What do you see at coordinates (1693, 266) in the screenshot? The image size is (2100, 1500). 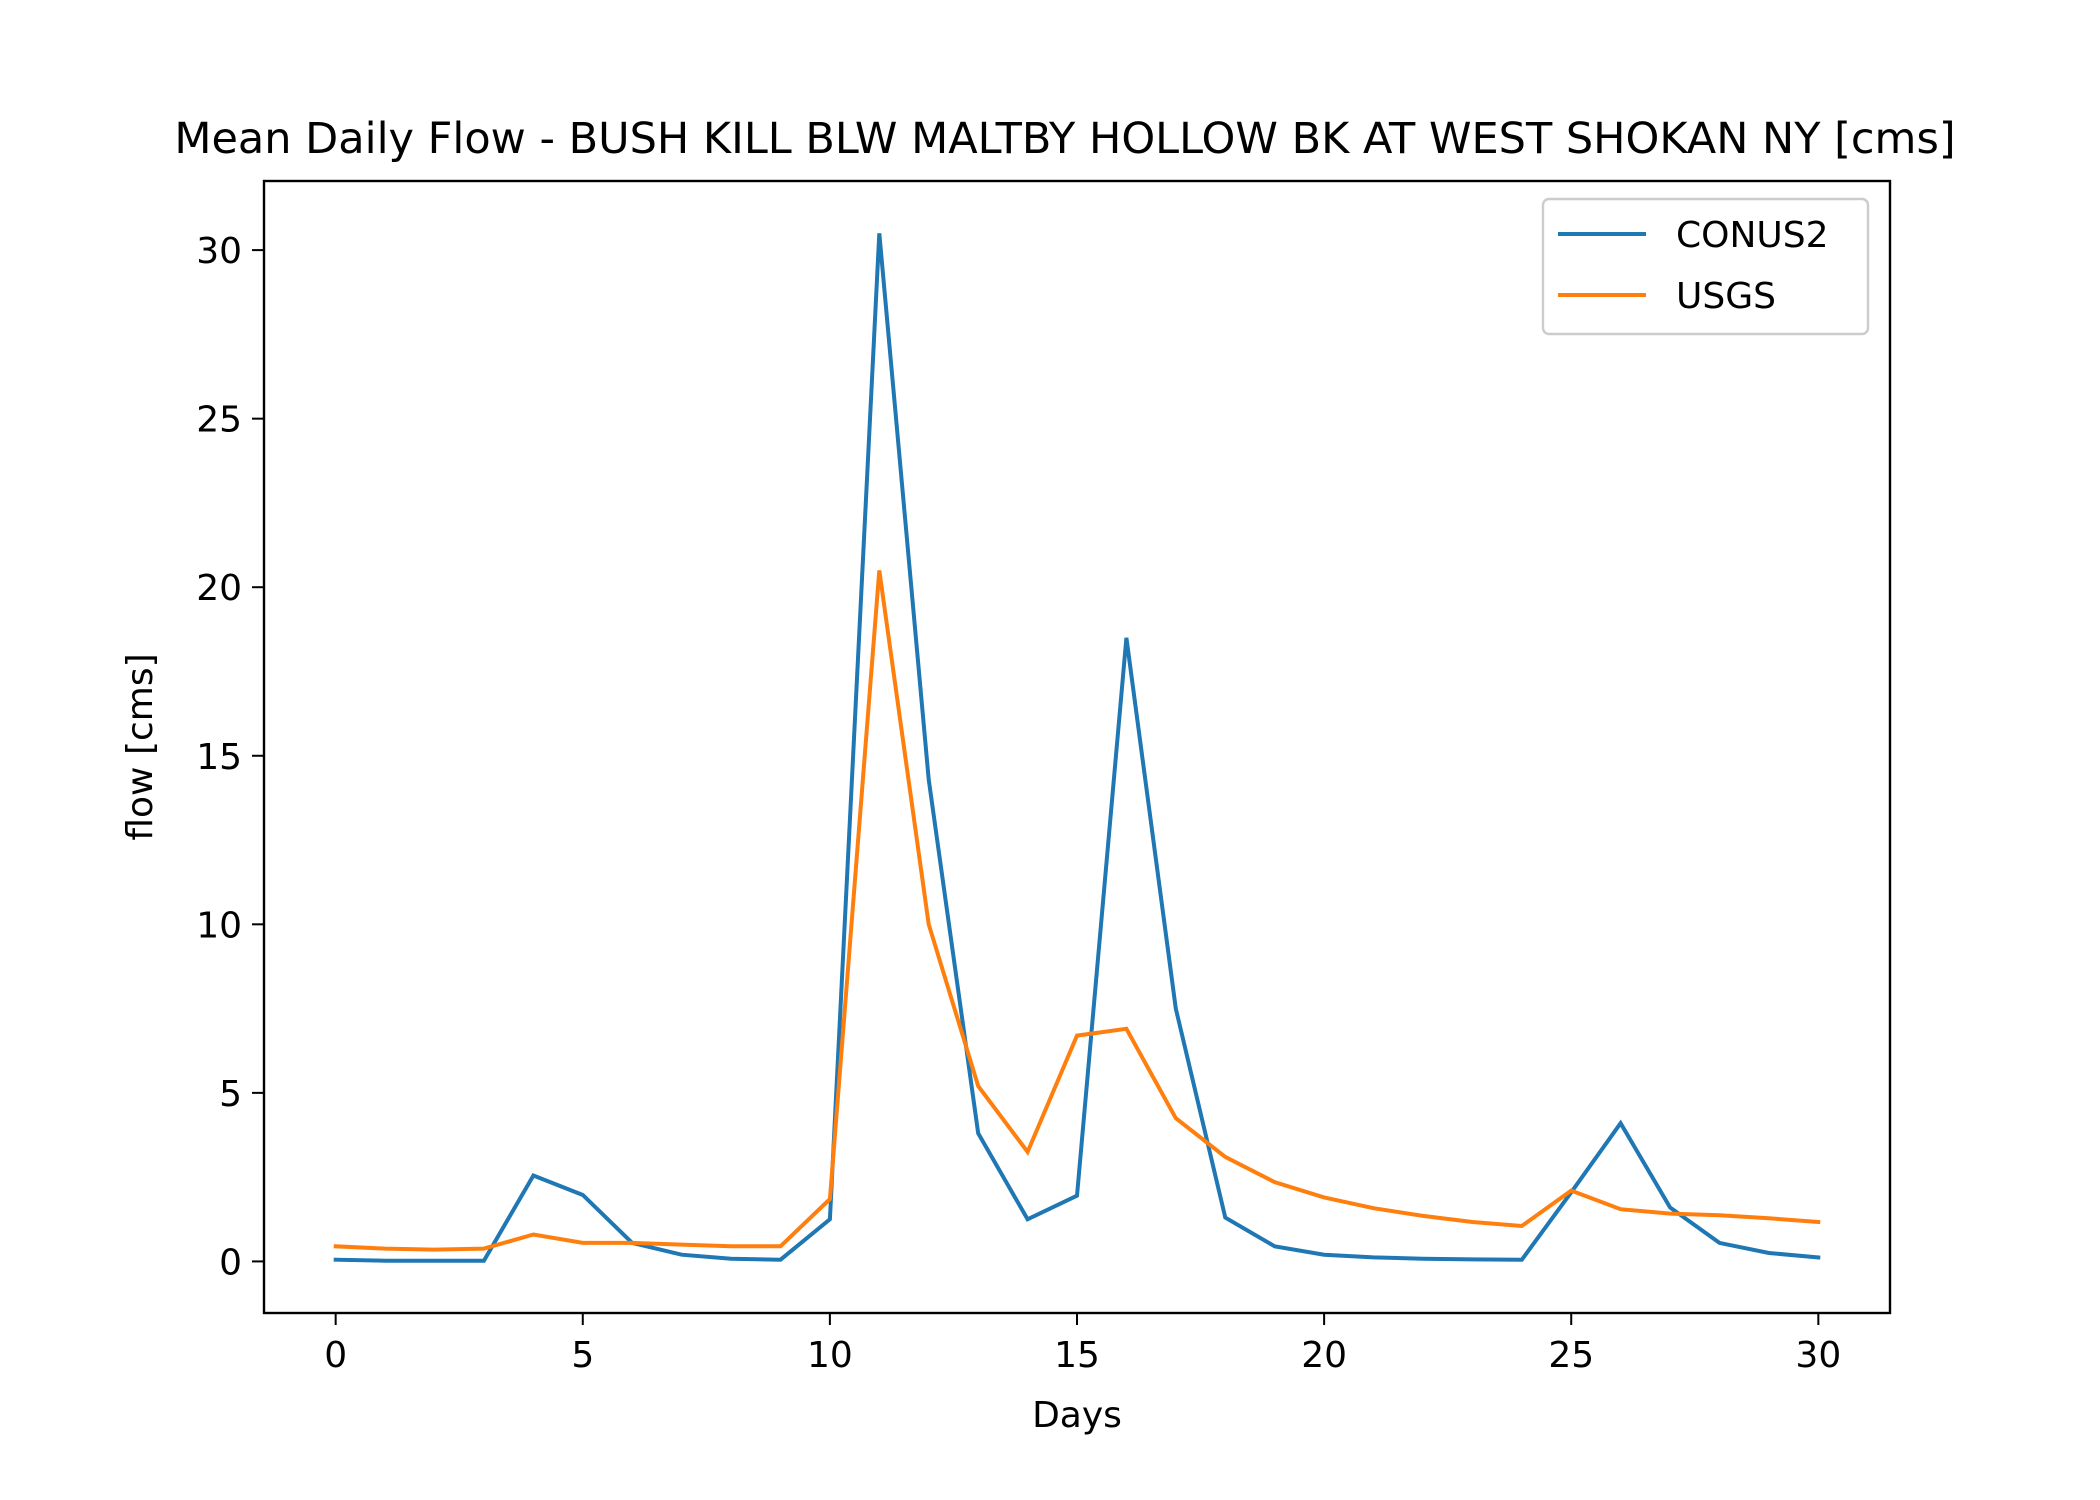 I see `legend-items: CONUS2 USGS` at bounding box center [1693, 266].